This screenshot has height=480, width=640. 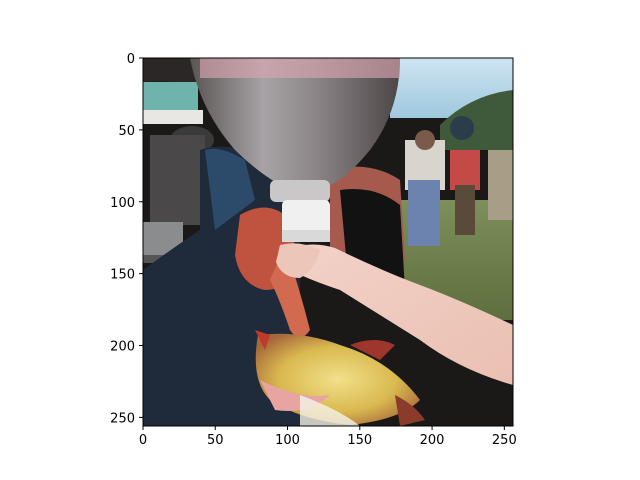 What do you see at coordinates (287, 440) in the screenshot?
I see `x-tick-label: 100` at bounding box center [287, 440].